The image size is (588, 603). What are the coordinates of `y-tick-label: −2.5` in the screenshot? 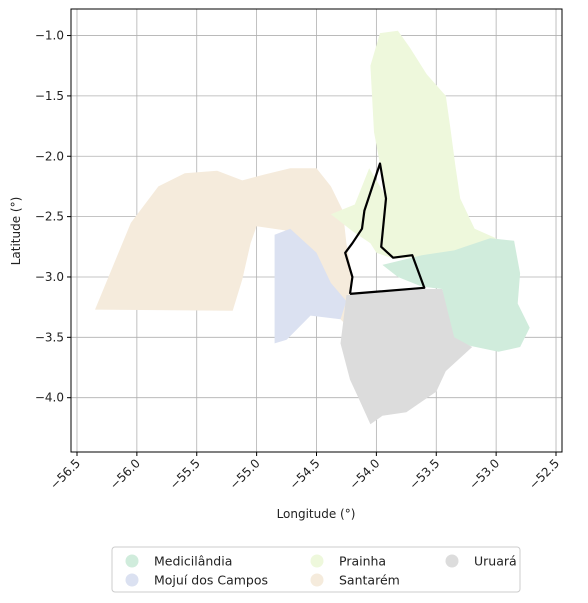 It's located at (49, 217).